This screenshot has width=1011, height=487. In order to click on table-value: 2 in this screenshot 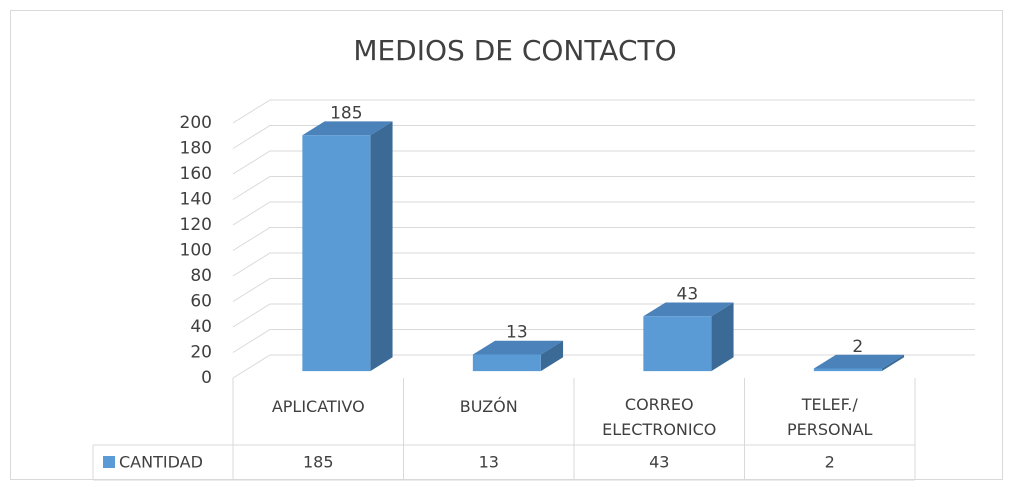, I will do `click(830, 462)`.